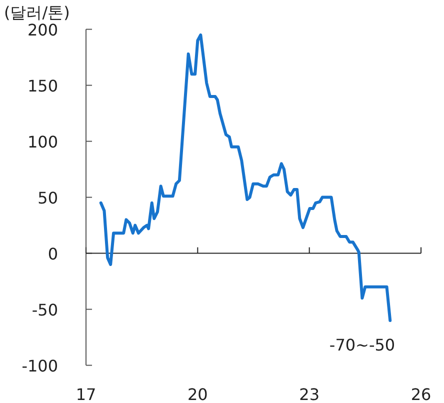 Image resolution: width=444 pixels, height=403 pixels. What do you see at coordinates (362, 345) in the screenshot?
I see `annotation: -70~-50` at bounding box center [362, 345].